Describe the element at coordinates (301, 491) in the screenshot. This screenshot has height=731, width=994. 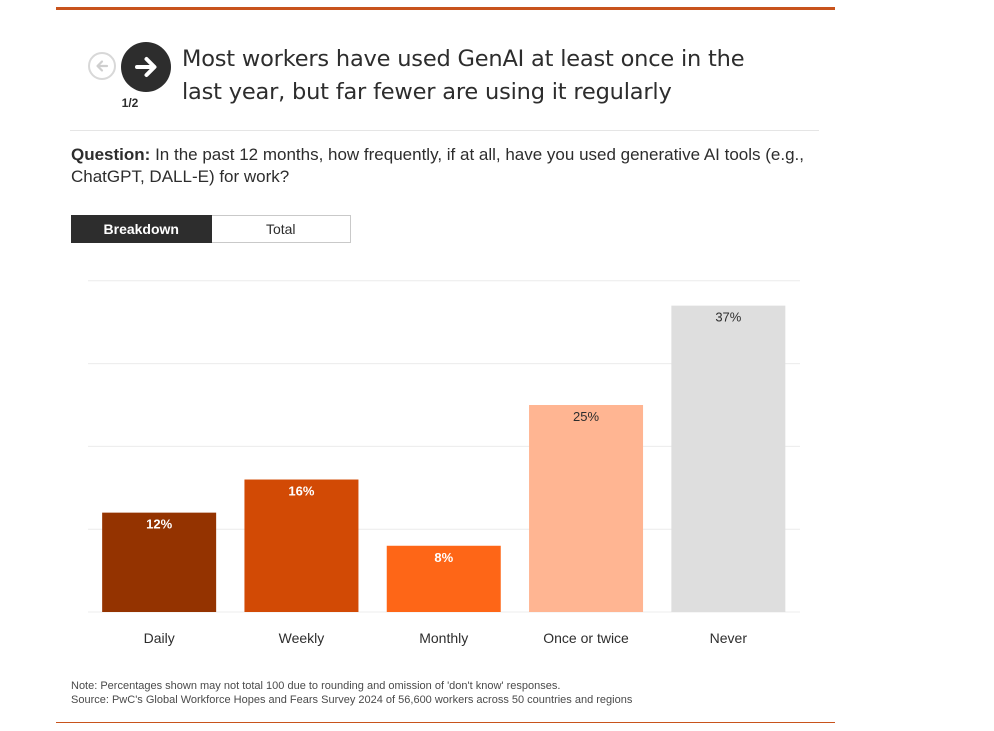
I see `bar-value-label: 16%` at that location.